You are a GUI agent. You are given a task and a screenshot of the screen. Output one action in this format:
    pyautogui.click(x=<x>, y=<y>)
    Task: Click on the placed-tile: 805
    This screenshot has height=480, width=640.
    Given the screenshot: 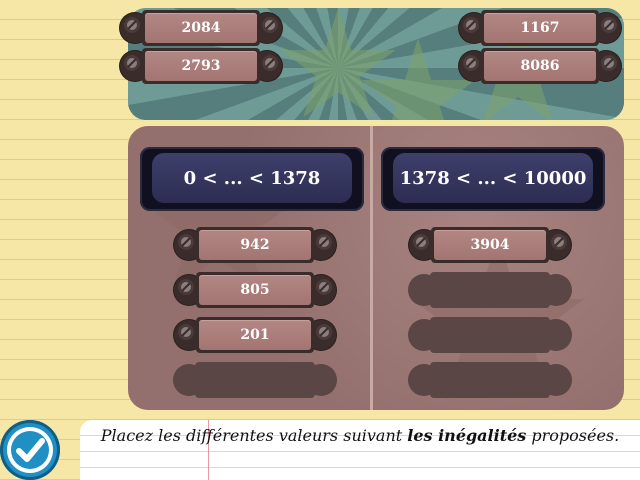 What is the action you would take?
    pyautogui.click(x=255, y=290)
    